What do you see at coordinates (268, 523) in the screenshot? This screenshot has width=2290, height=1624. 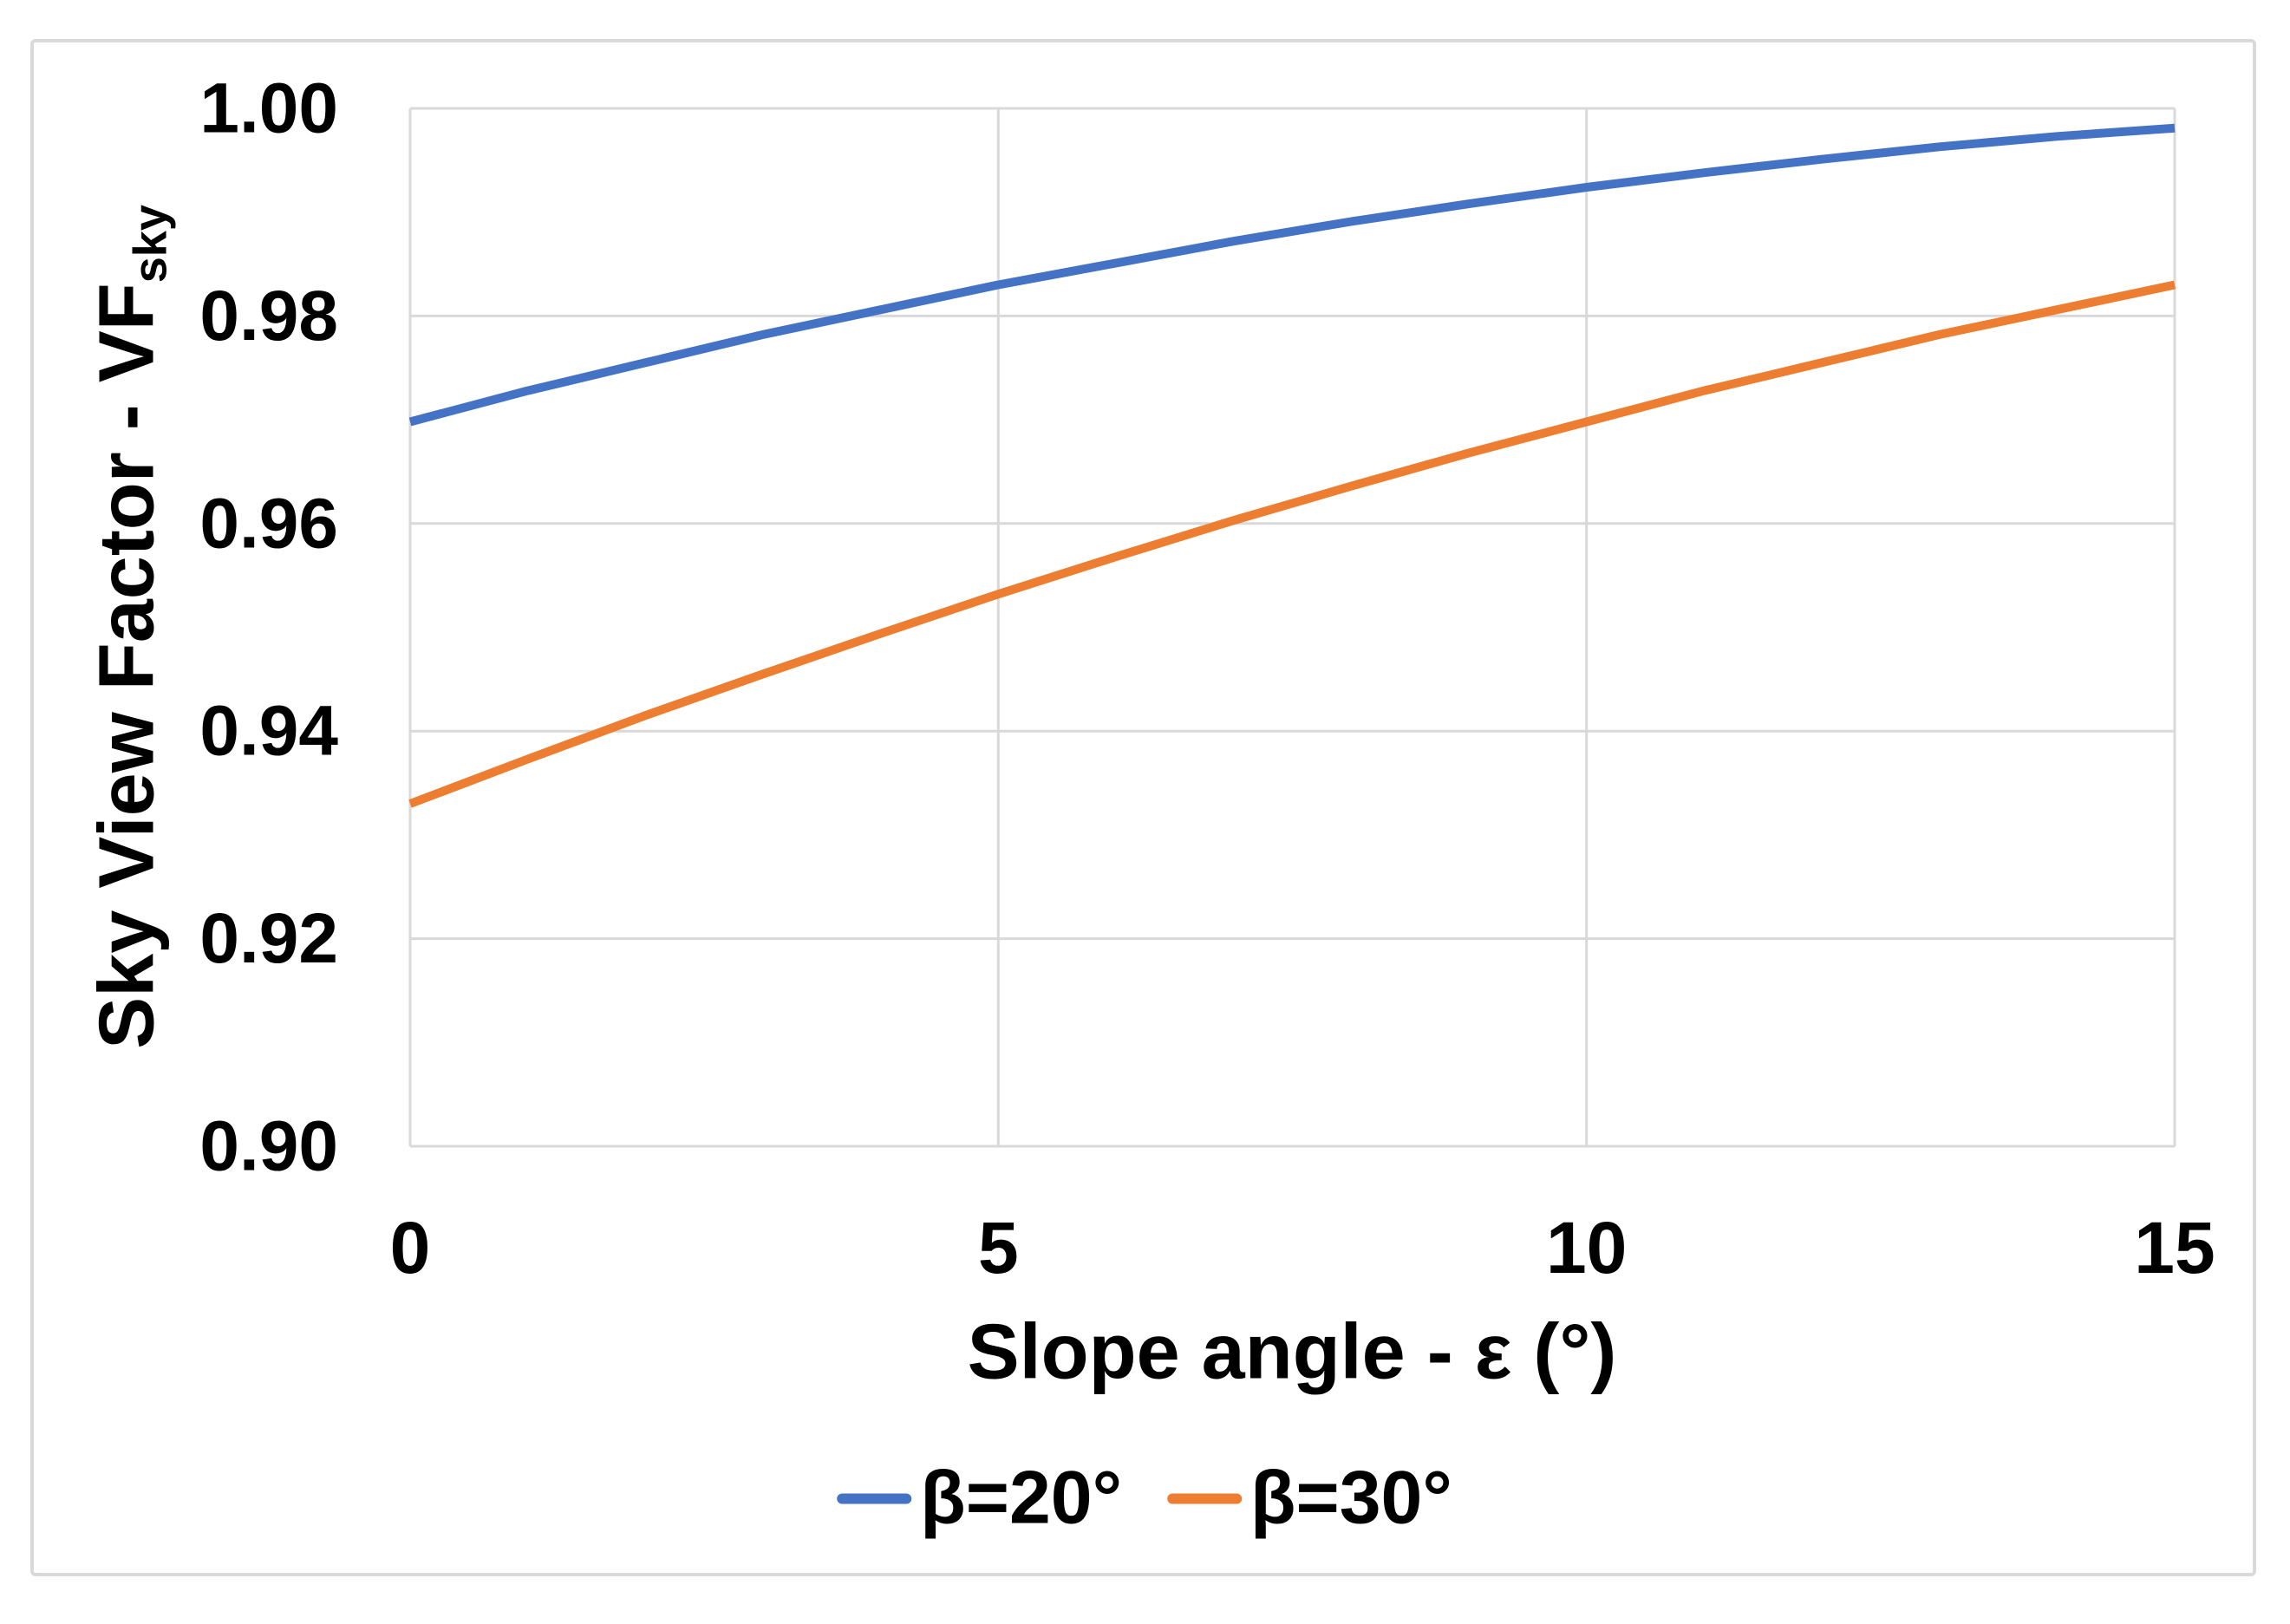 I see `y-tick-label: 0.96` at bounding box center [268, 523].